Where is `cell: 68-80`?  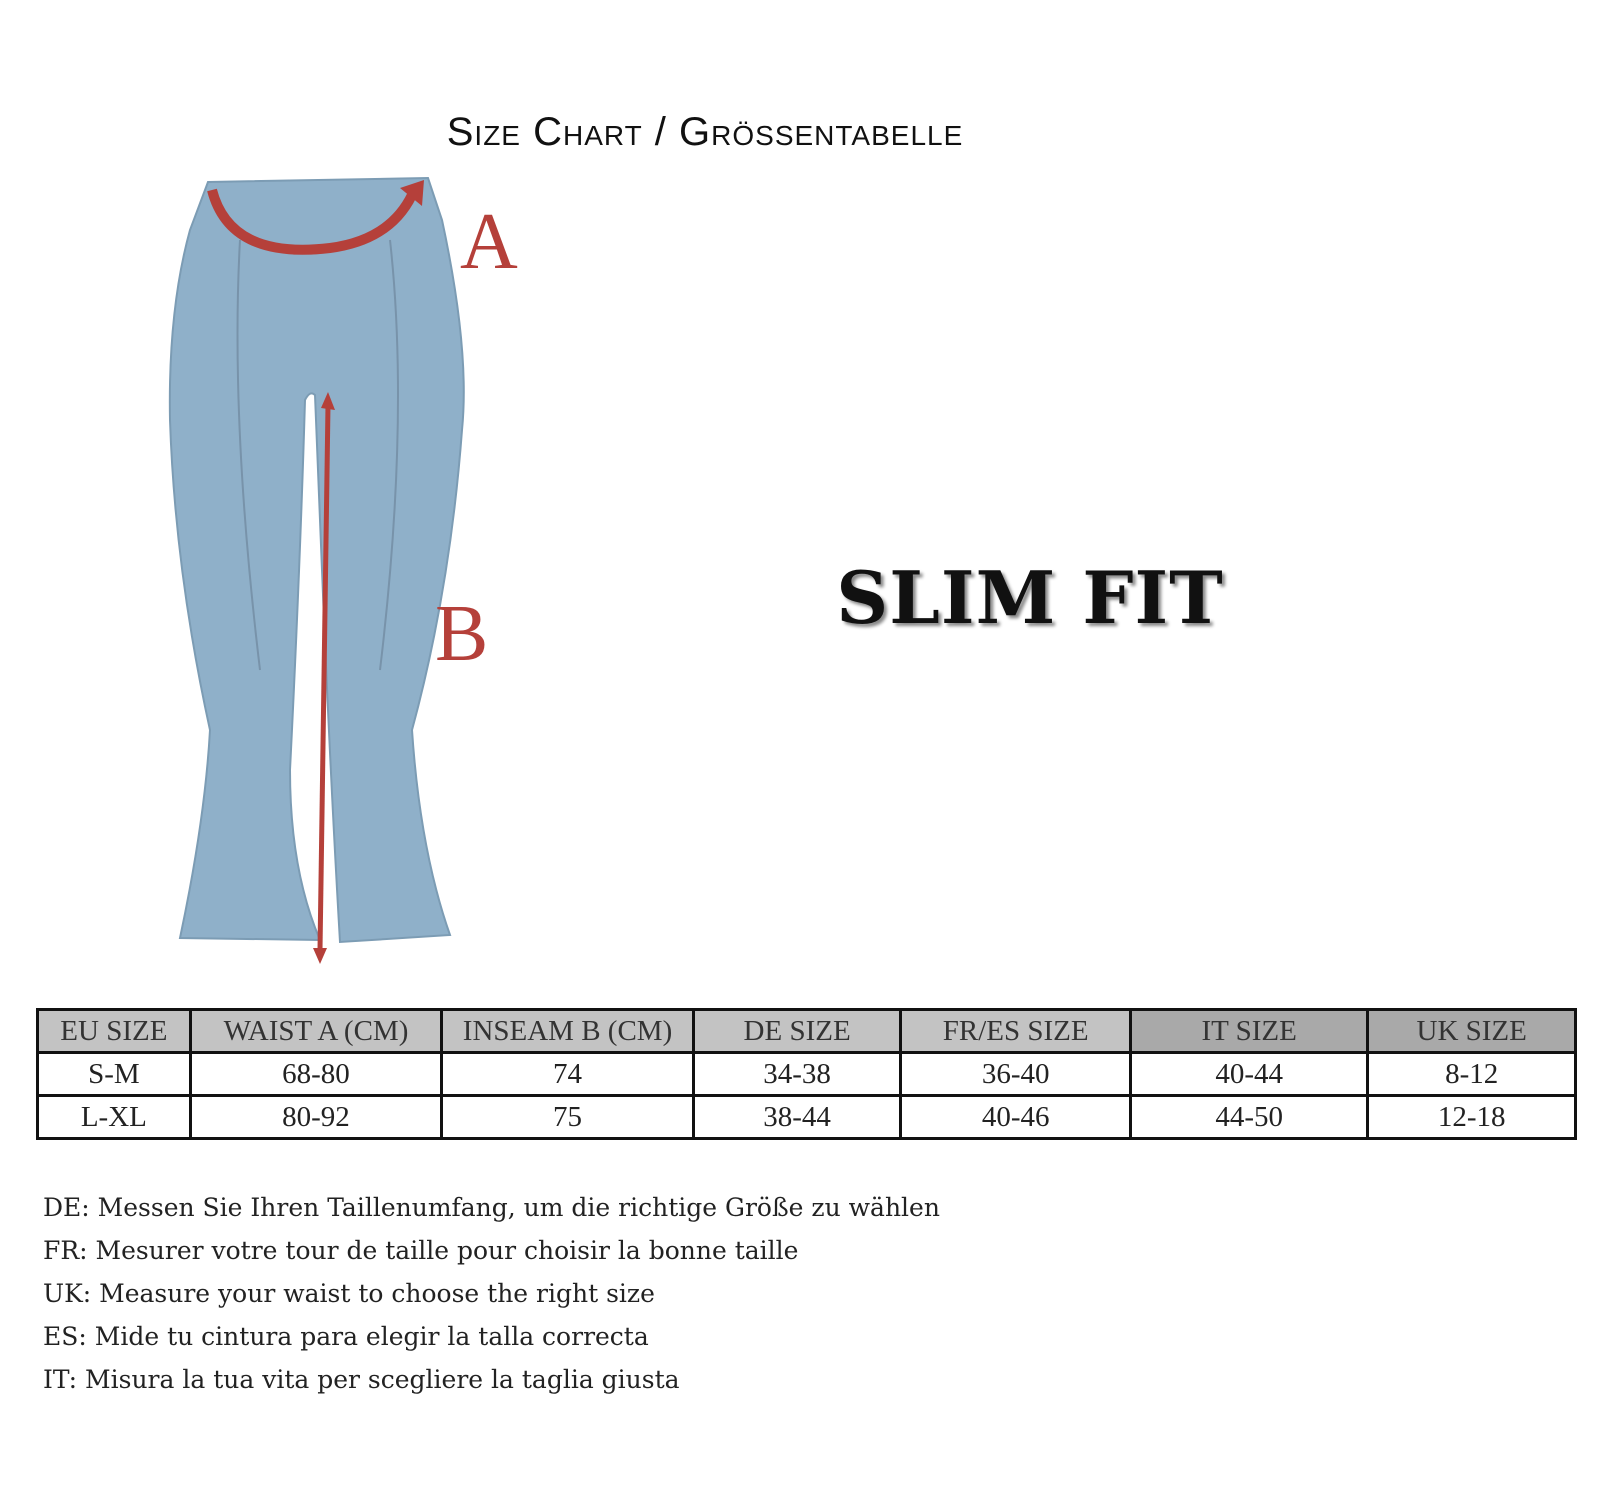 cell: 68-80 is located at coordinates (316, 1074).